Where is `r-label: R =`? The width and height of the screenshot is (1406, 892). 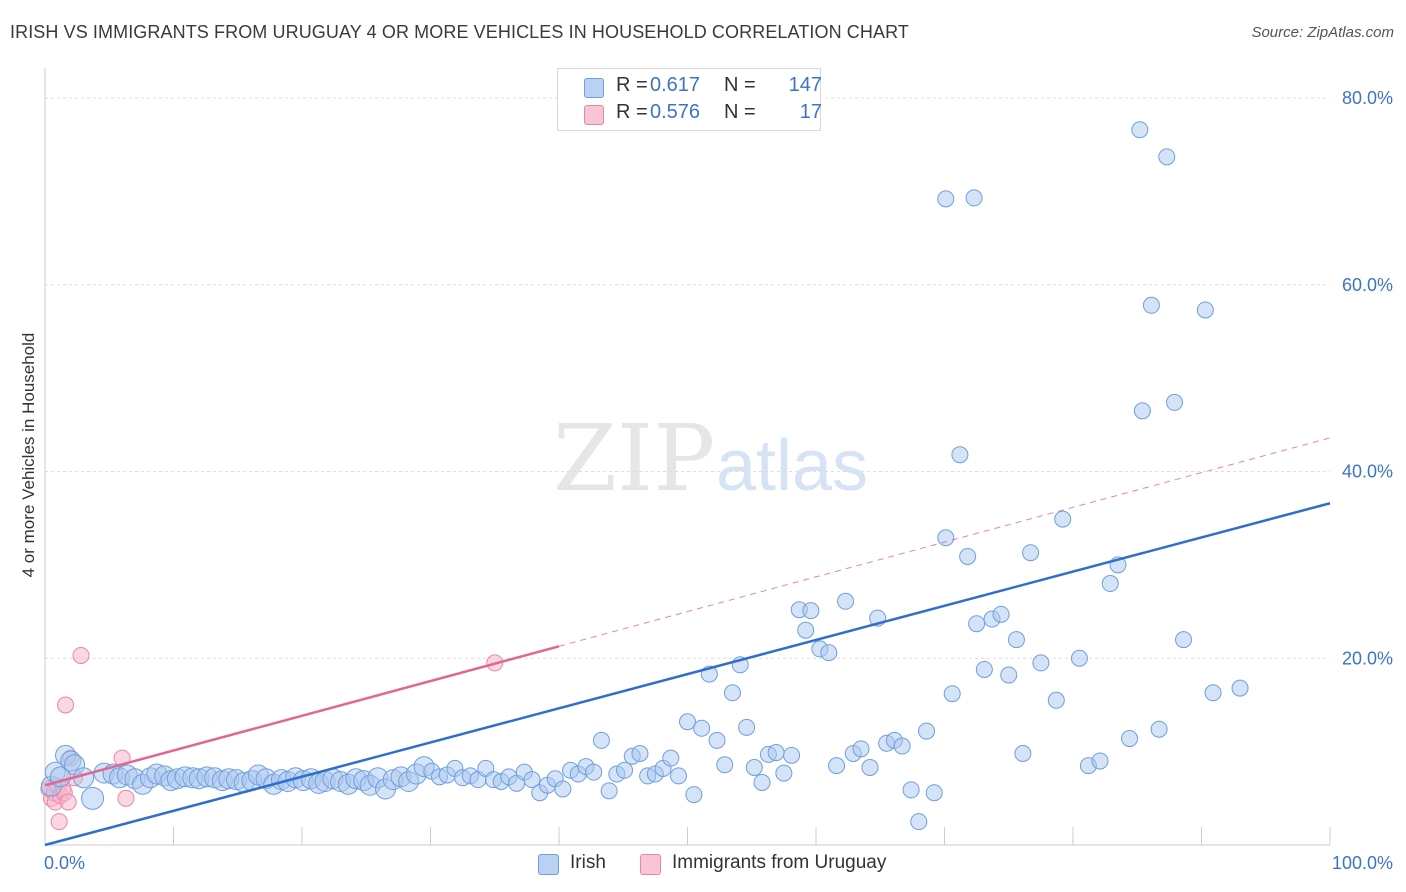
r-label: R = is located at coordinates (632, 112).